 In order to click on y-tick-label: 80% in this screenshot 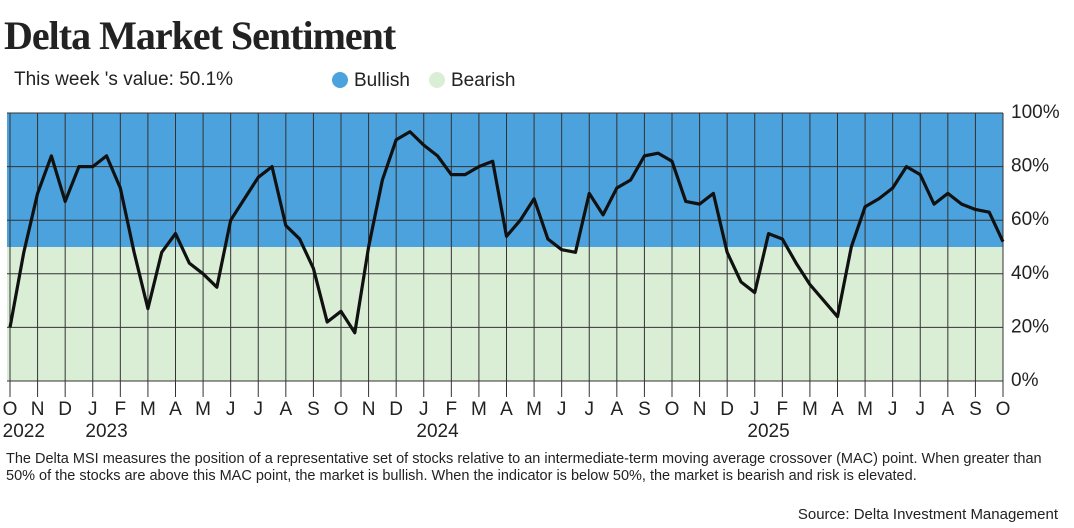, I will do `click(1030, 166)`.